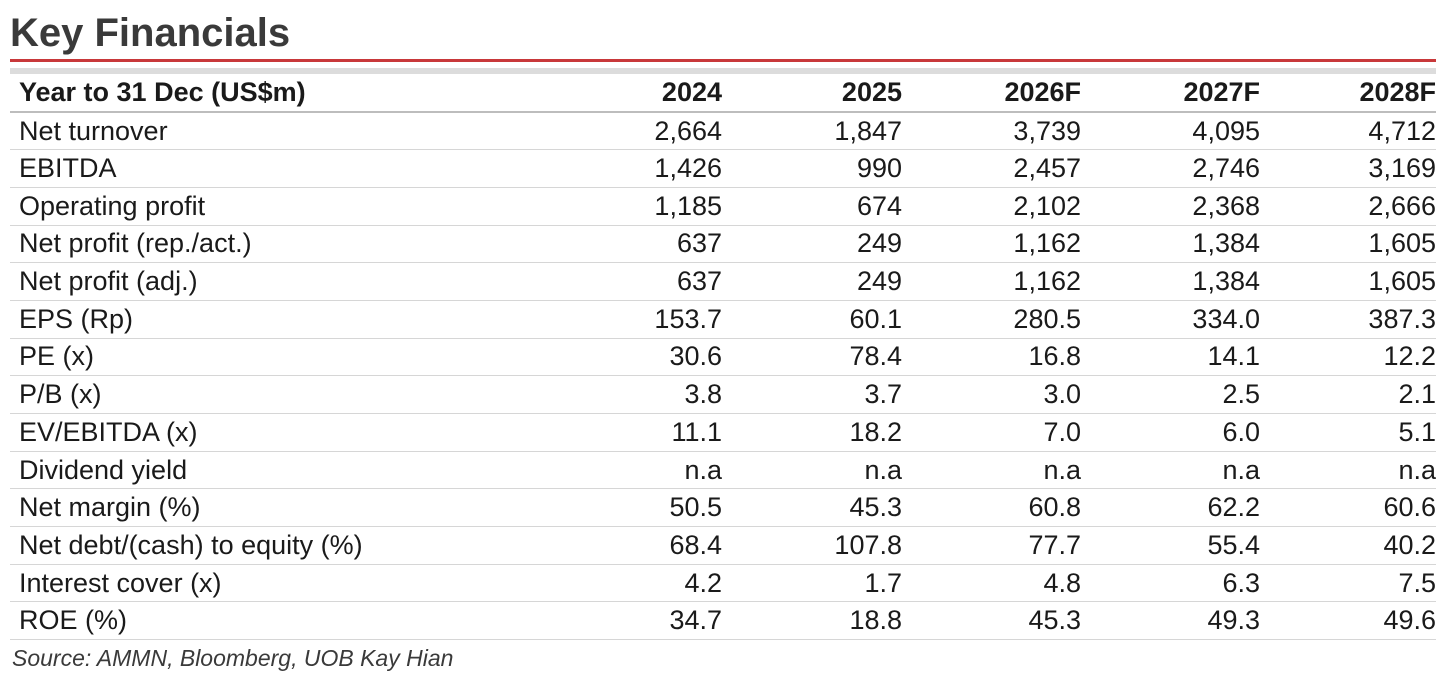 The width and height of the screenshot is (1446, 682). What do you see at coordinates (991, 281) in the screenshot?
I see `row-value: 1,162` at bounding box center [991, 281].